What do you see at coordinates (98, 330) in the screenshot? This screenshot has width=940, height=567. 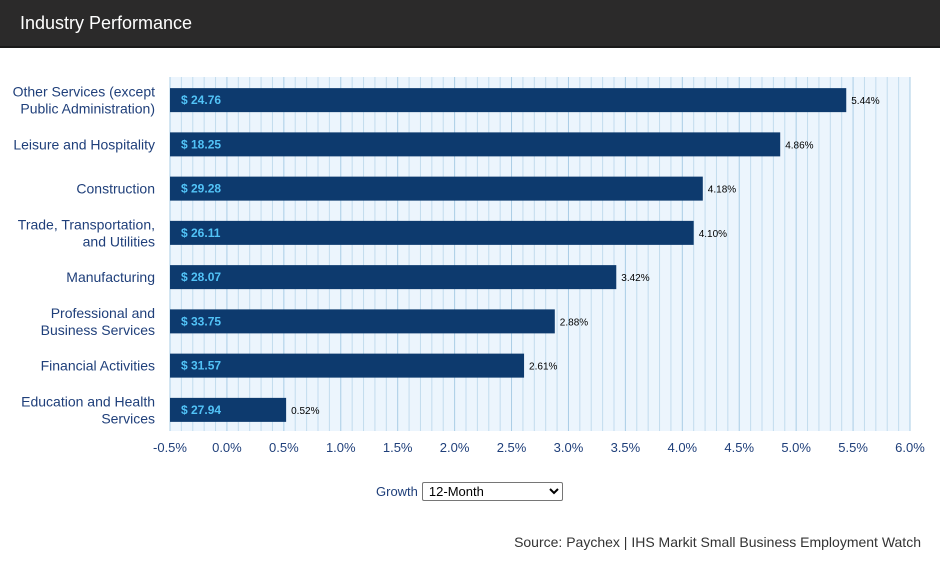 I see `category-label-line: Business Services` at bounding box center [98, 330].